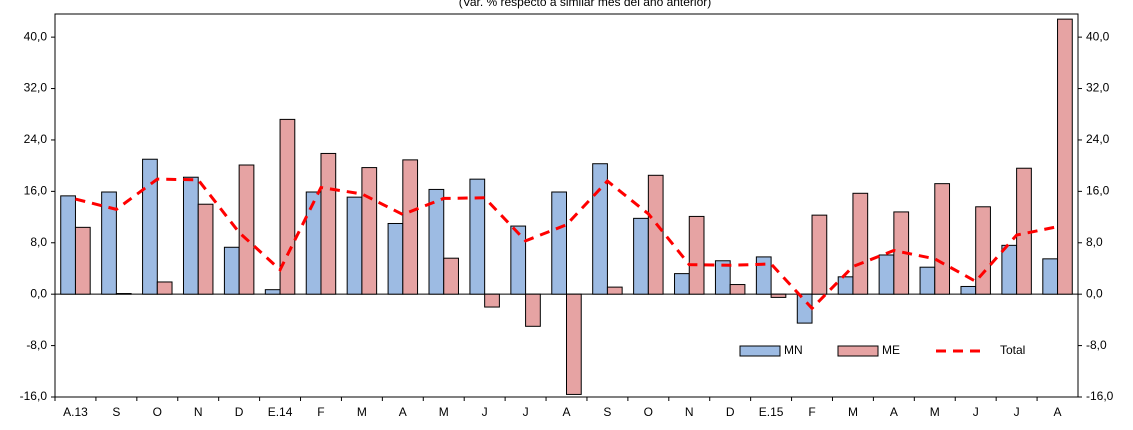  What do you see at coordinates (1094, 293) in the screenshot?
I see `y2-tick-label: 0,0` at bounding box center [1094, 293].